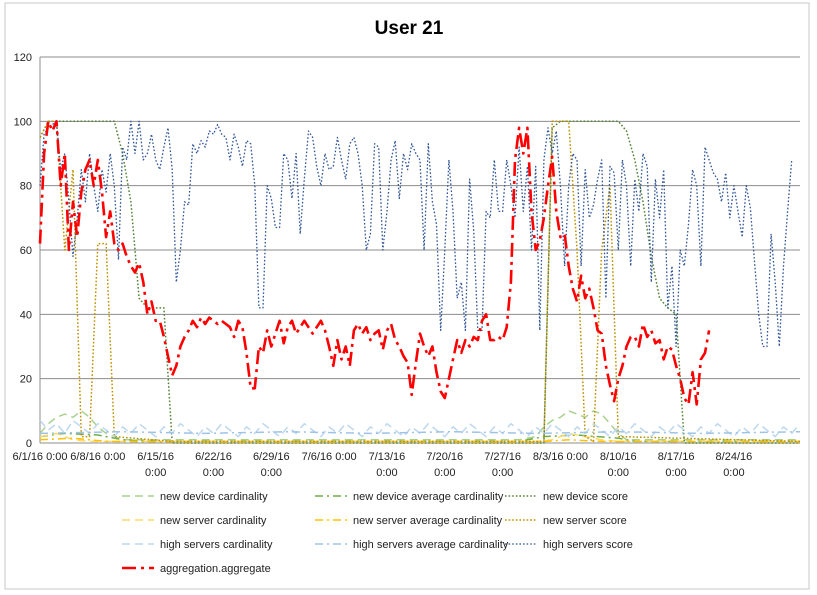 Image resolution: width=817 pixels, height=595 pixels. I want to click on x-tick-label: 7/6/16 0:00, so click(329, 457).